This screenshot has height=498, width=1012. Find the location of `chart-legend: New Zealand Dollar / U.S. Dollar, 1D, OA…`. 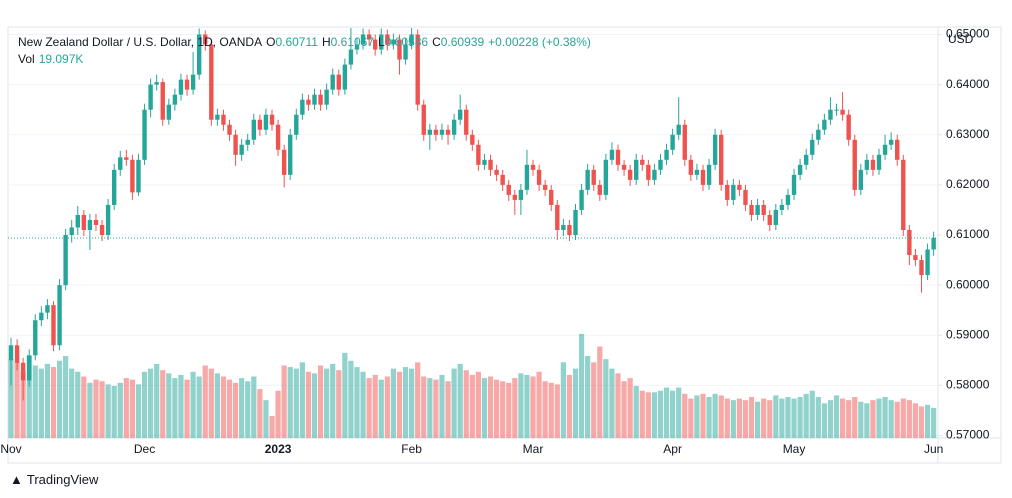

chart-legend: New Zealand Dollar / U.S. Dollar, 1D, OA… is located at coordinates (306, 42).